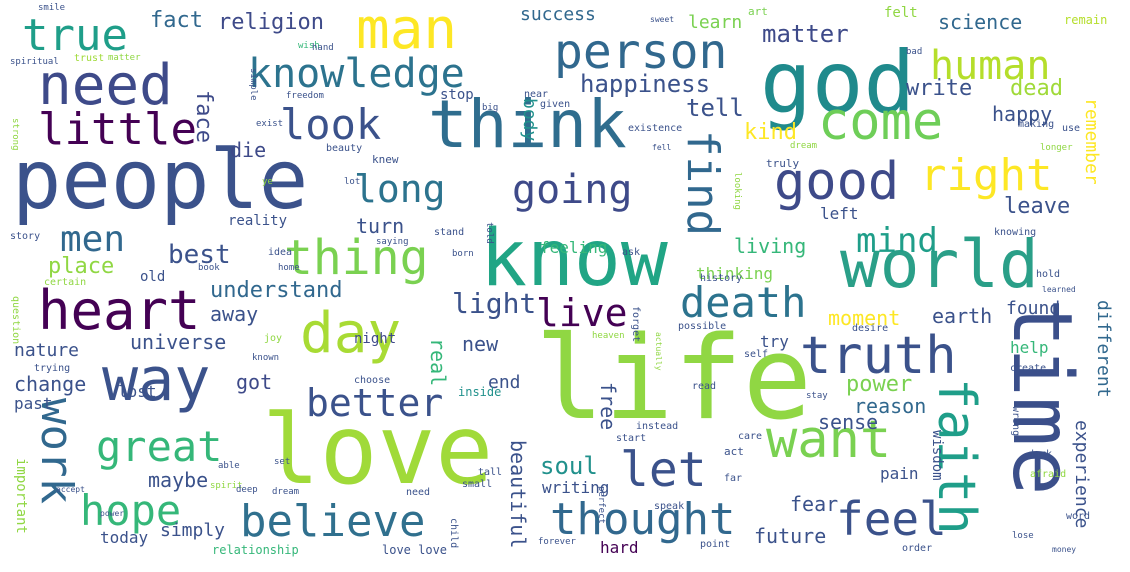  I want to click on word-thing: thing, so click(356, 258).